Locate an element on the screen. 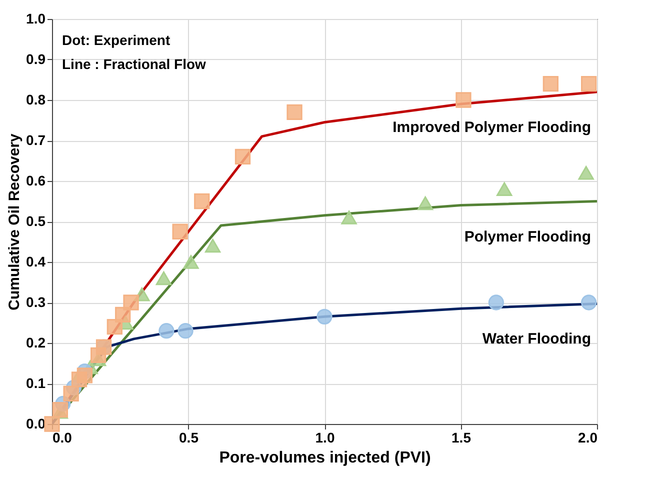 Image resolution: width=655 pixels, height=481 pixels. x-tick-label: 1.0 is located at coordinates (325, 438).